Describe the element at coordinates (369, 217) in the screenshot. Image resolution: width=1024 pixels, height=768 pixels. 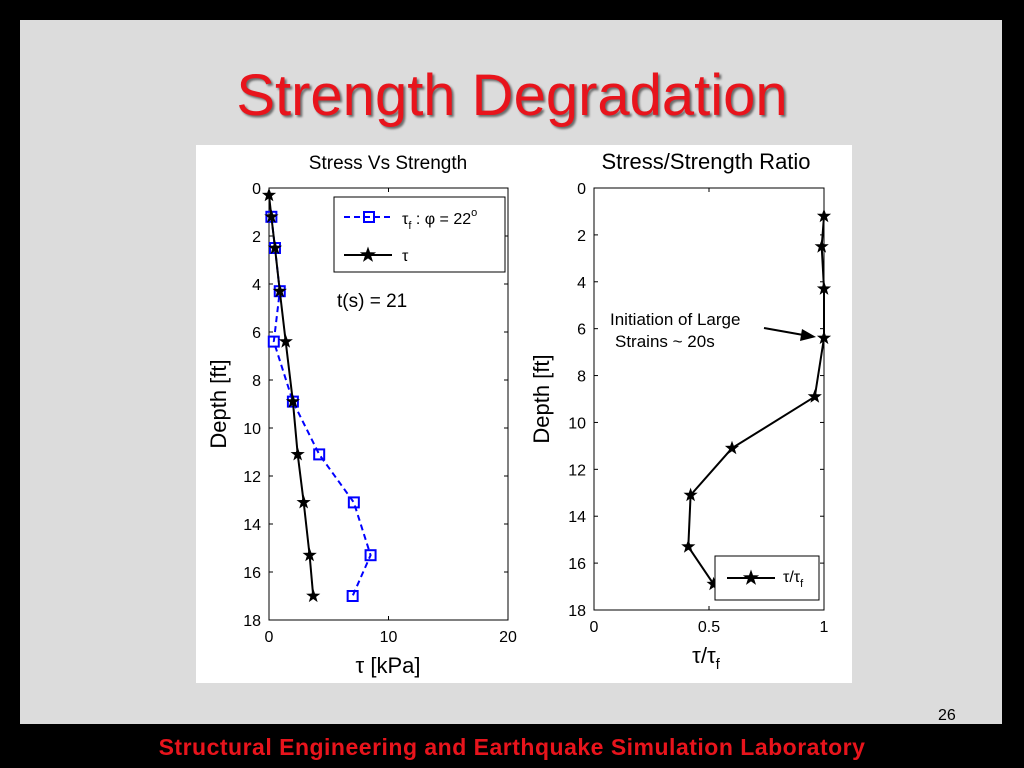
I see `chart1-legend-marker-square` at that location.